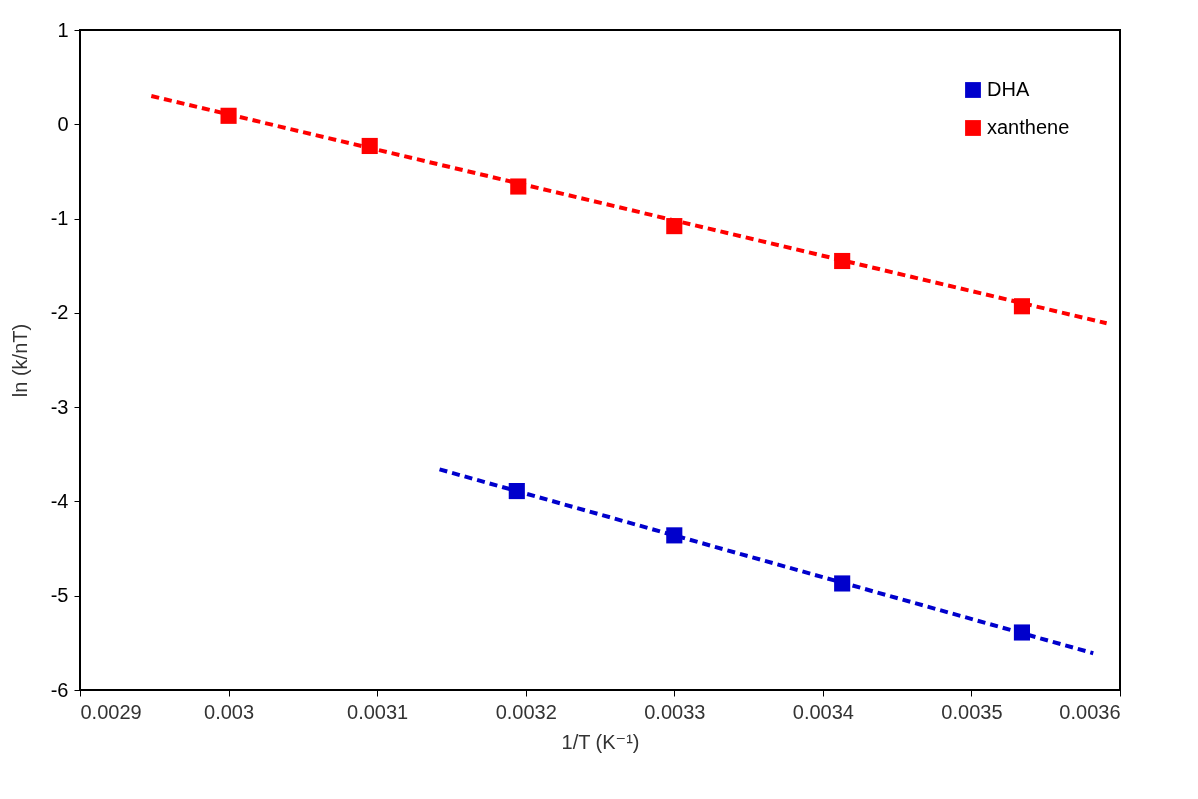 The image size is (1198, 799). What do you see at coordinates (675, 711) in the screenshot?
I see `x-tick-label: 0.0033` at bounding box center [675, 711].